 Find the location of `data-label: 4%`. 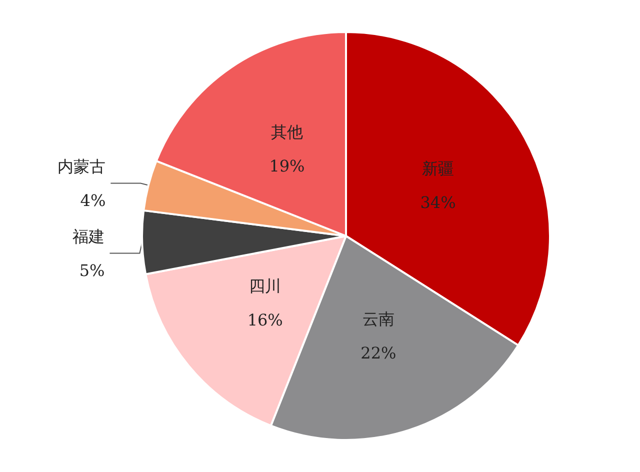

data-label: 4% is located at coordinates (93, 200).